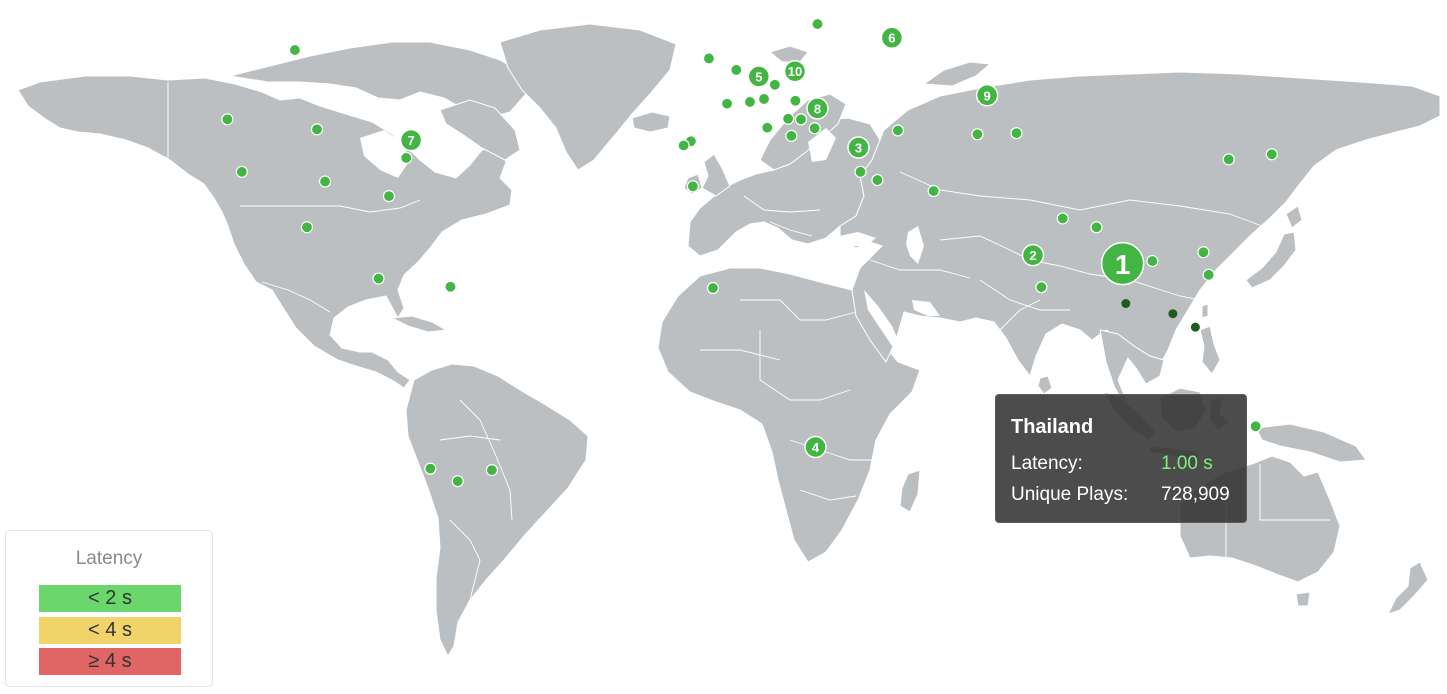  What do you see at coordinates (789, 415) in the screenshot?
I see `landmass-africa` at bounding box center [789, 415].